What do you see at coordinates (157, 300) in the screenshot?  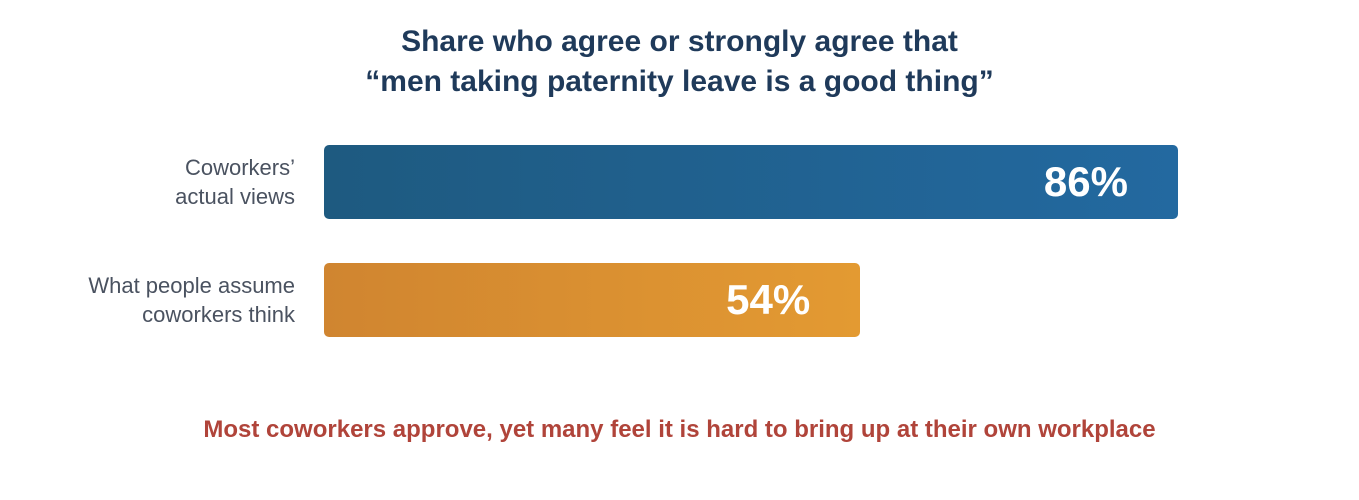 I see `category-label: What people assume coworkers think` at bounding box center [157, 300].